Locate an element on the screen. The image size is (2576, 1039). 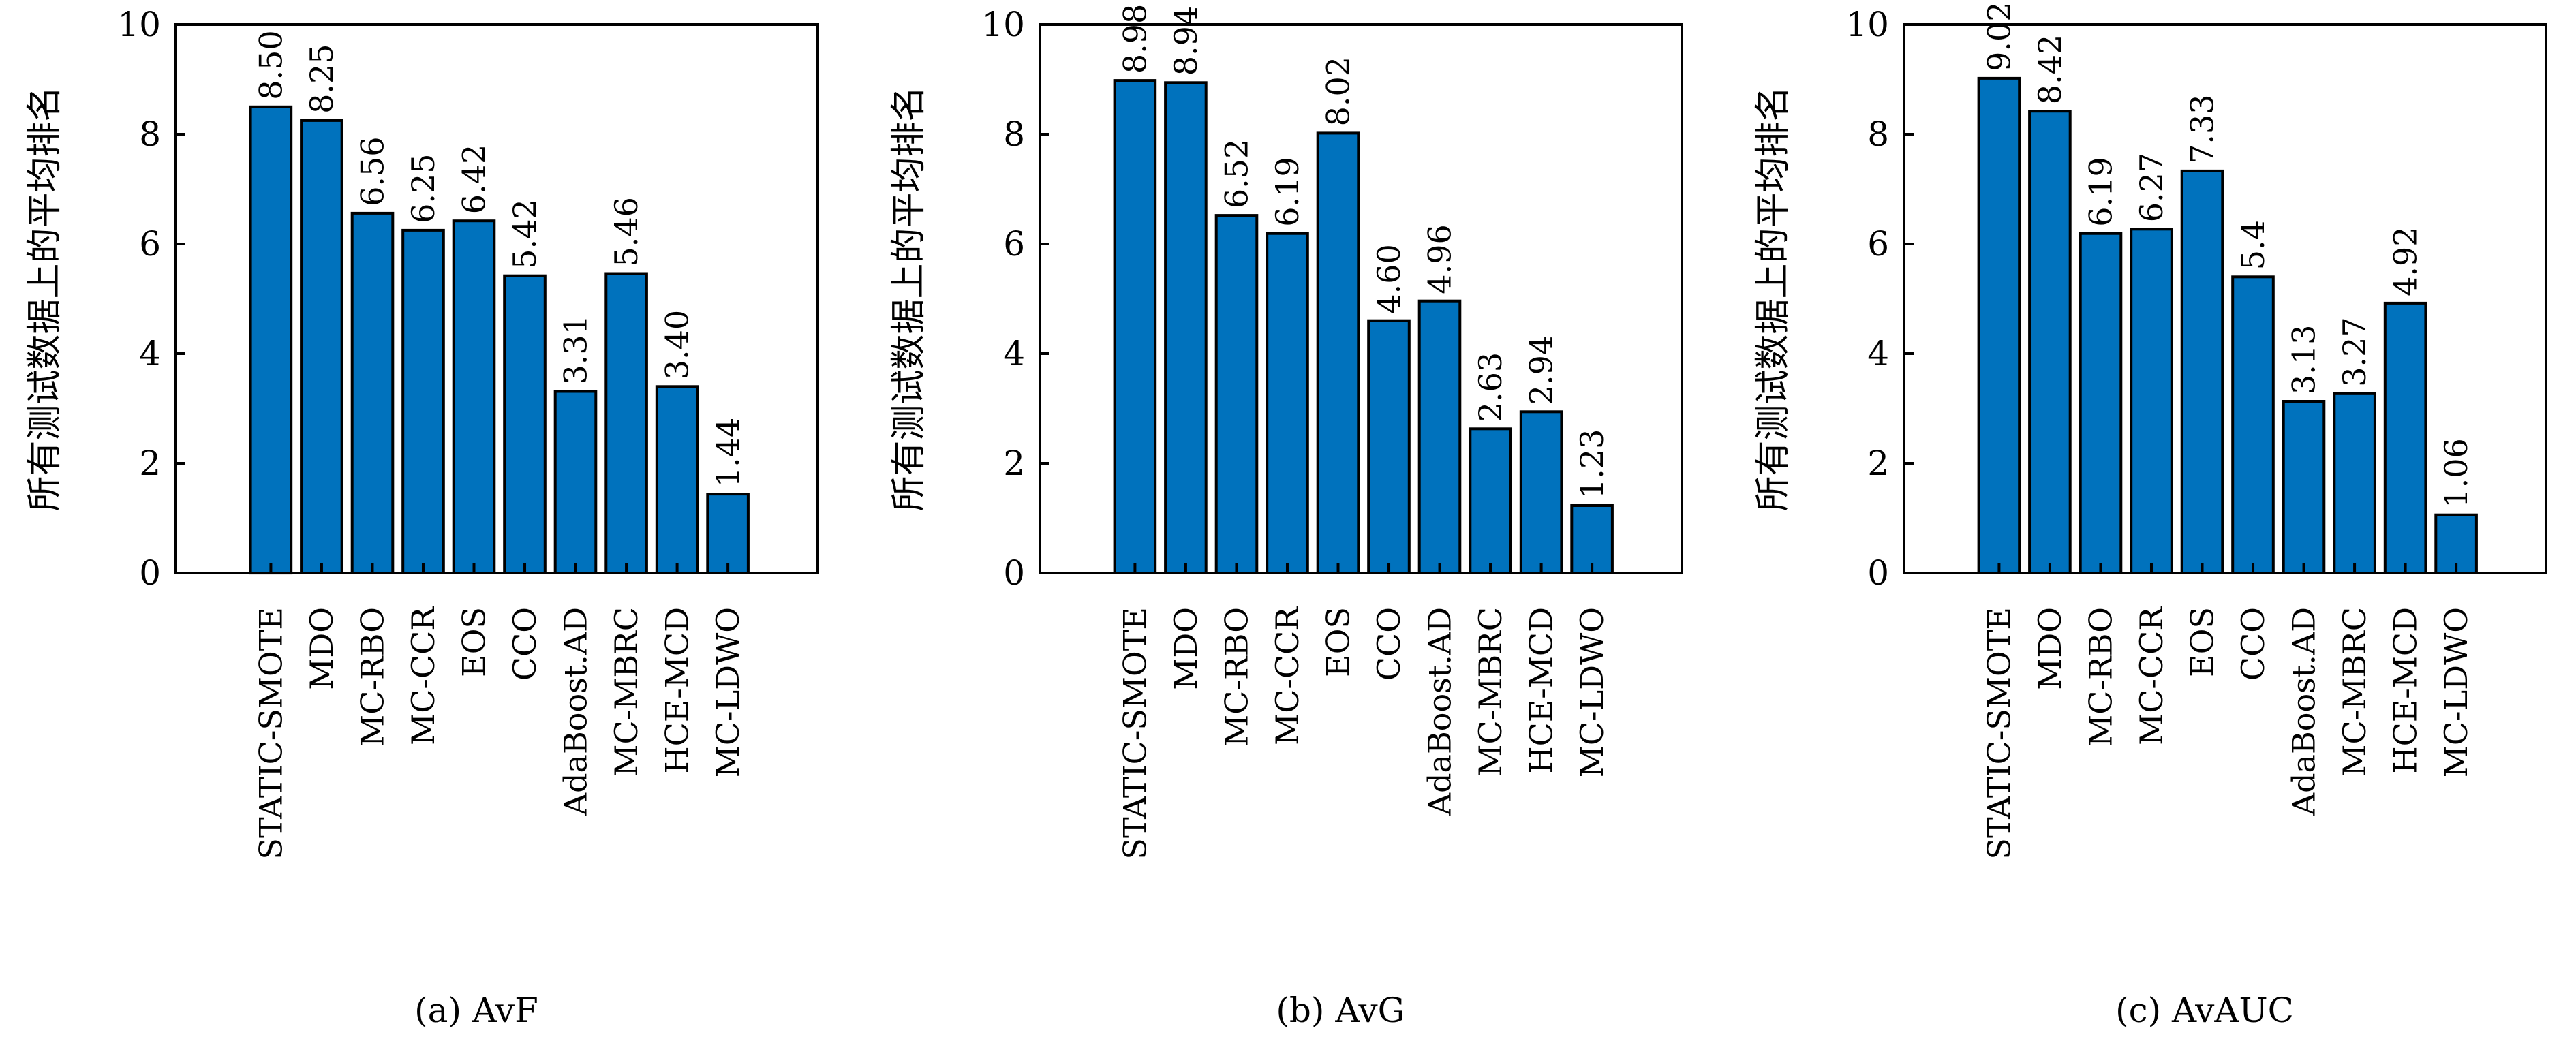
value-label: 8.42 is located at coordinates (2049, 69).